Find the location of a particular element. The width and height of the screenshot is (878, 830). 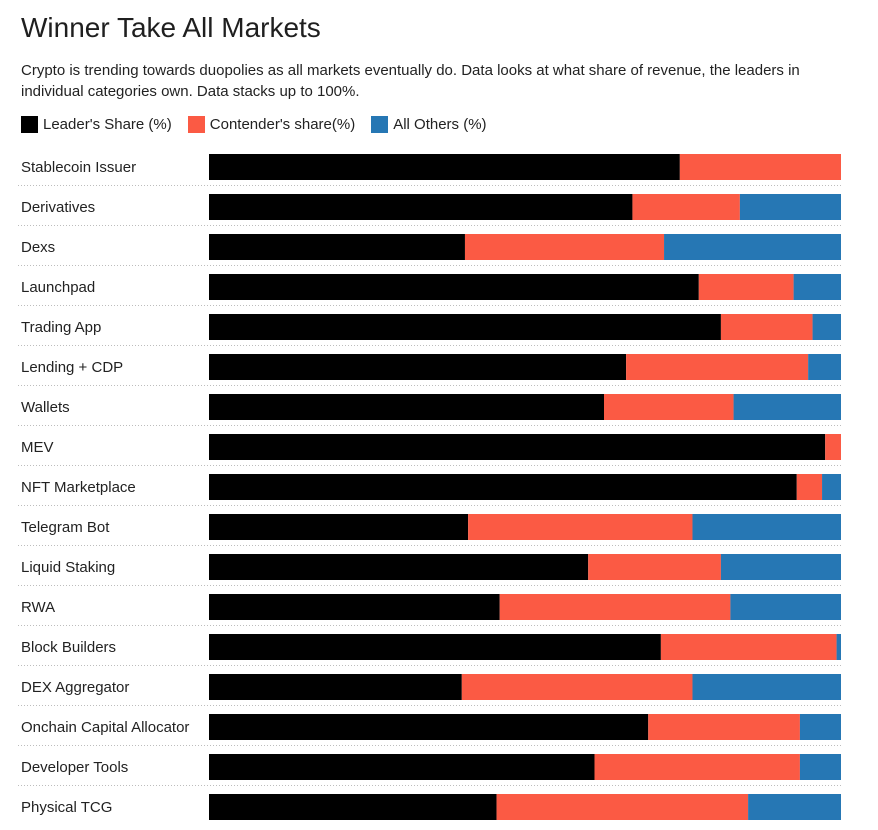

category-label: Stablecoin Issuer is located at coordinates (78, 167).